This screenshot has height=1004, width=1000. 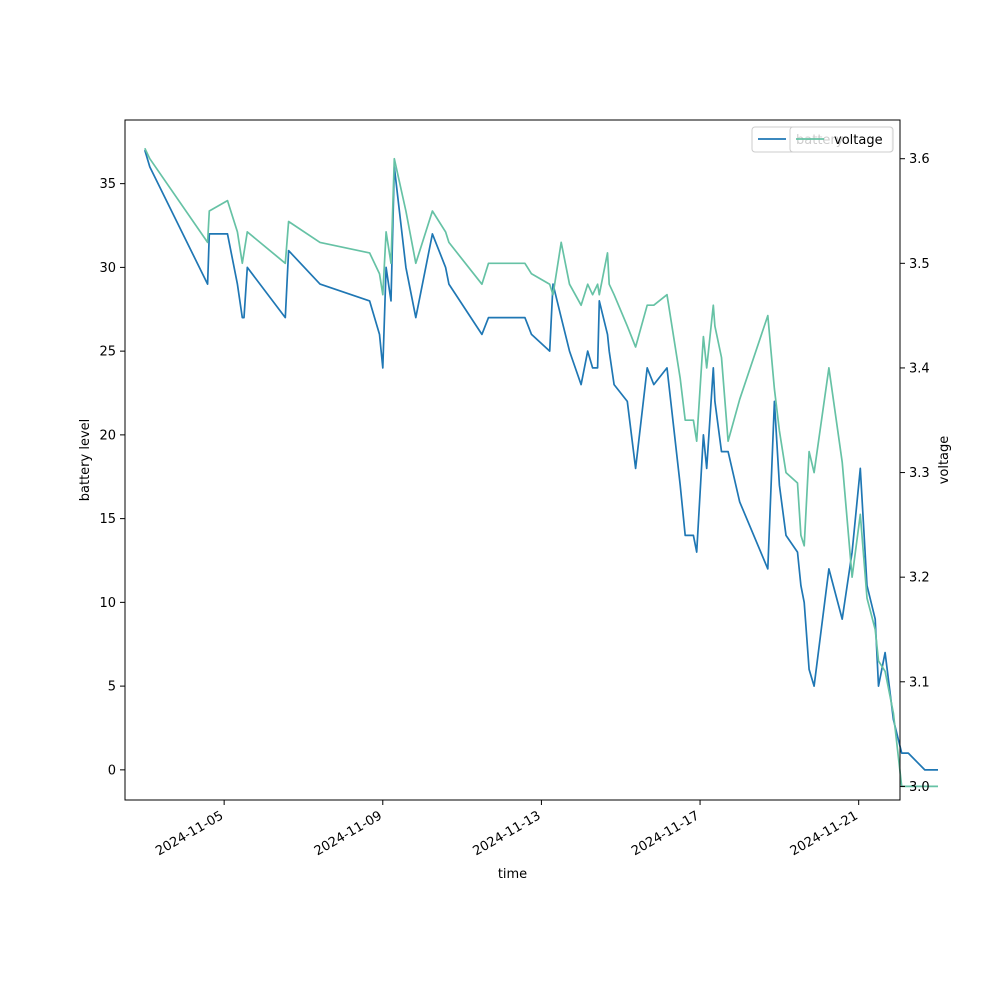 I want to click on y-left-tick-label: 5, so click(x=112, y=687).